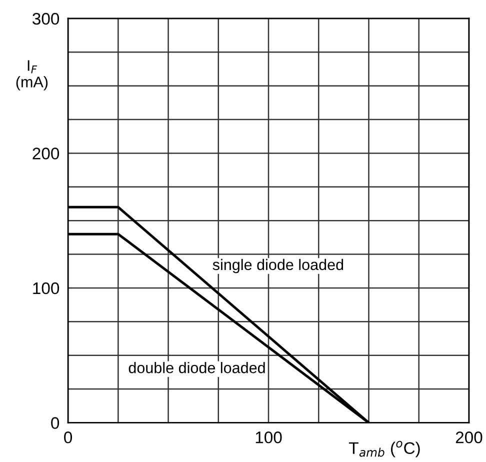 The width and height of the screenshot is (486, 462). Describe the element at coordinates (46, 288) in the screenshot. I see `y-tick-label: 100` at that location.